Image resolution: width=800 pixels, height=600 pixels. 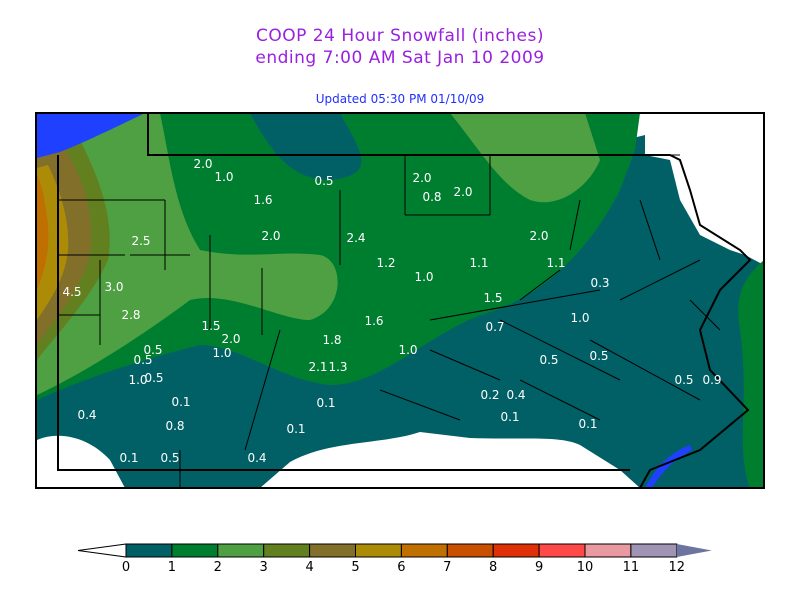 I want to click on delaware-river, so click(x=668, y=466).